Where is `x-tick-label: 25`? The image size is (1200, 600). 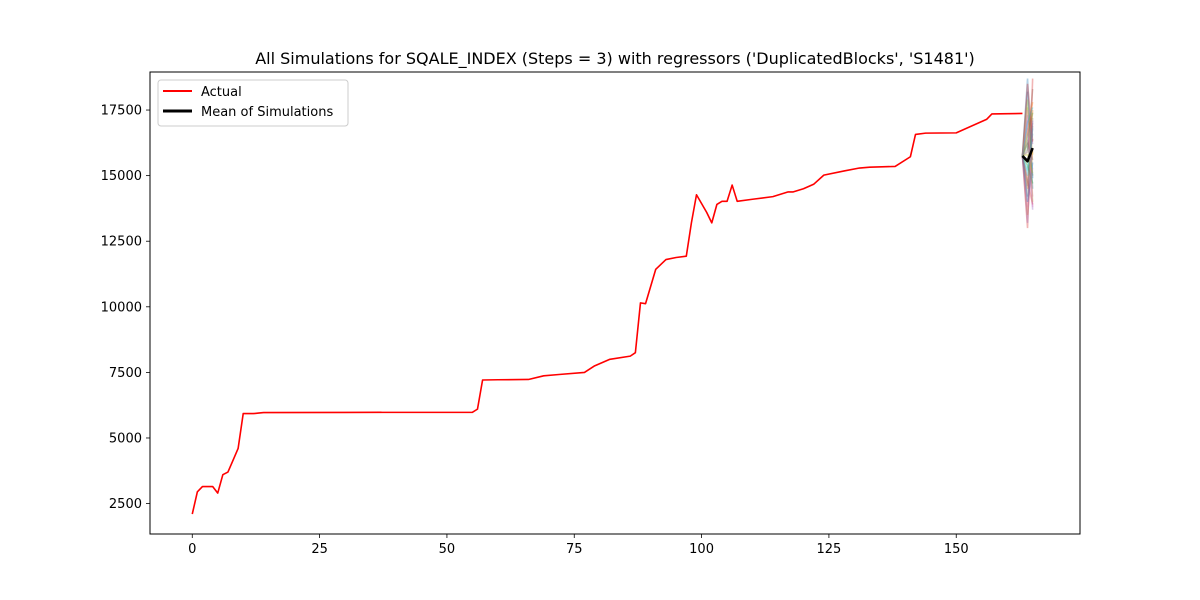
x-tick-label: 25 is located at coordinates (319, 549).